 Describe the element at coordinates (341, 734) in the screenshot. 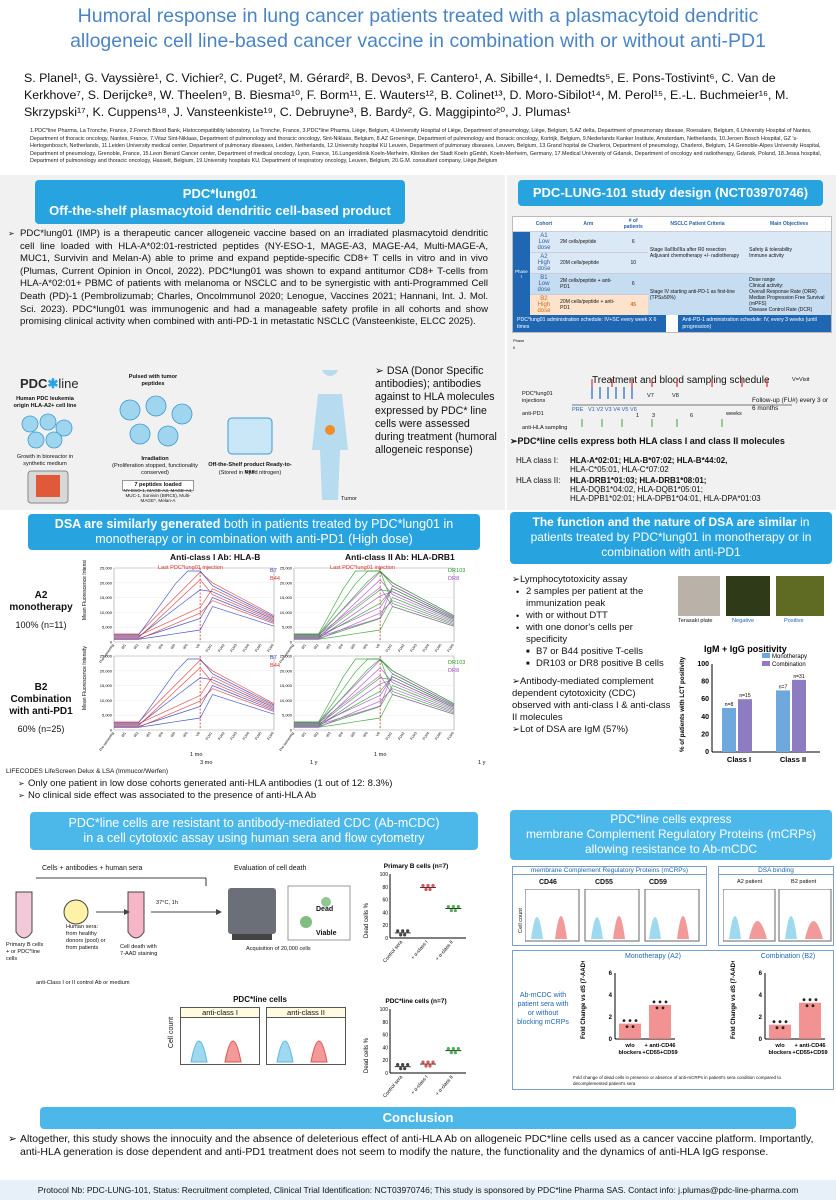

I see `b2-hla-drb1-xtick-4: W4` at that location.